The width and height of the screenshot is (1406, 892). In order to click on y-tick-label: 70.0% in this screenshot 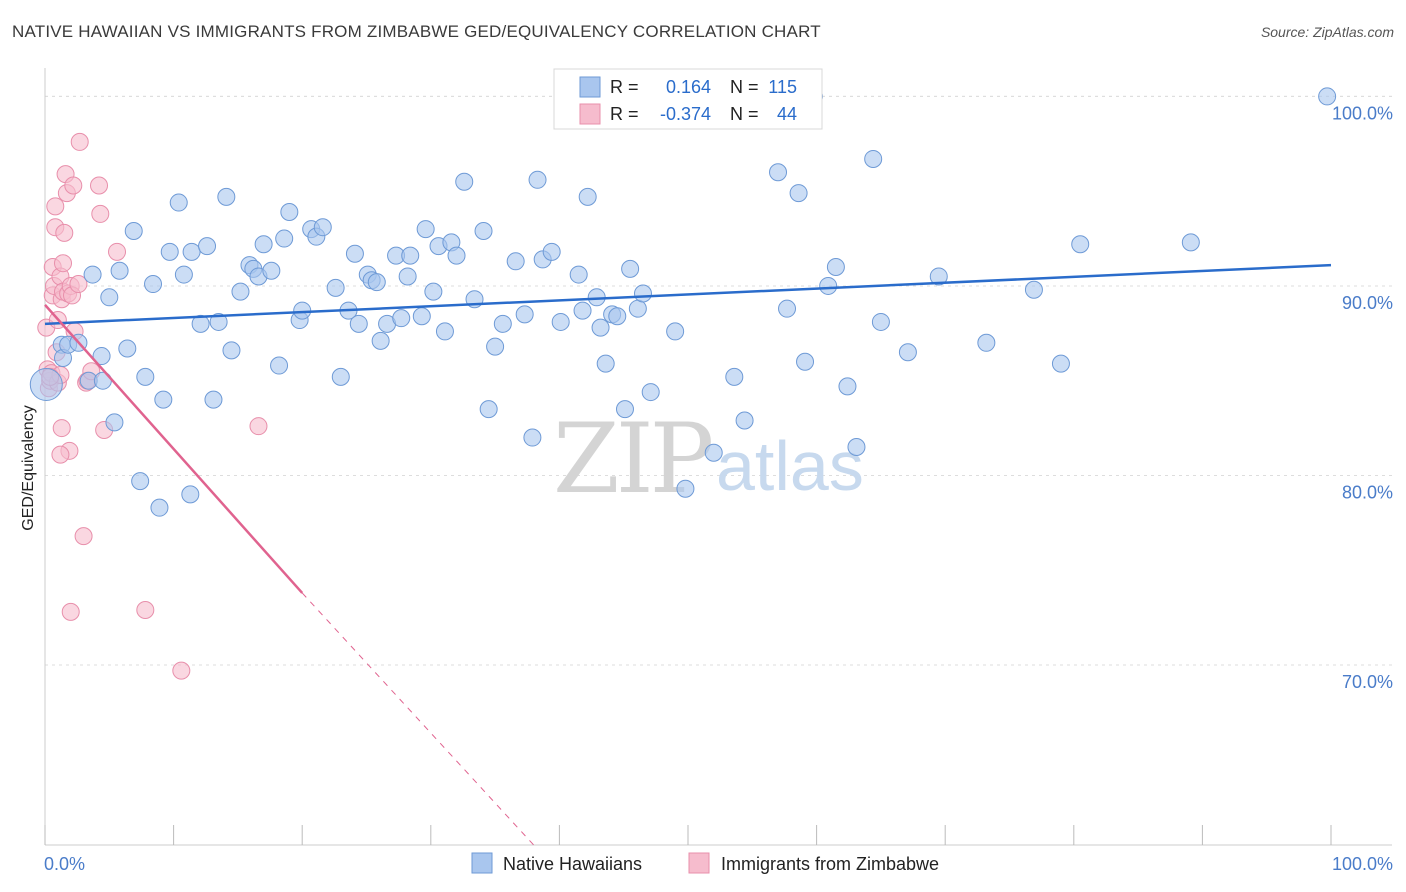, I will do `click(1367, 682)`.